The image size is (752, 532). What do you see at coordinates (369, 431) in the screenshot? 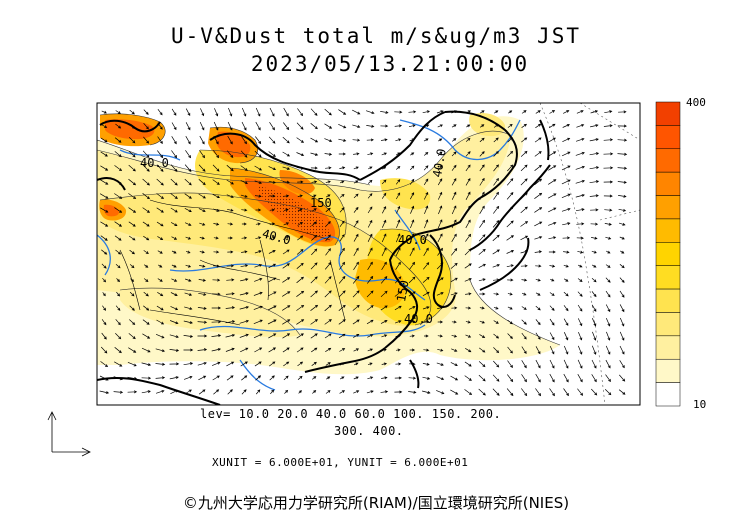
I see `contour-levels-line2: 300. 400.` at bounding box center [369, 431].